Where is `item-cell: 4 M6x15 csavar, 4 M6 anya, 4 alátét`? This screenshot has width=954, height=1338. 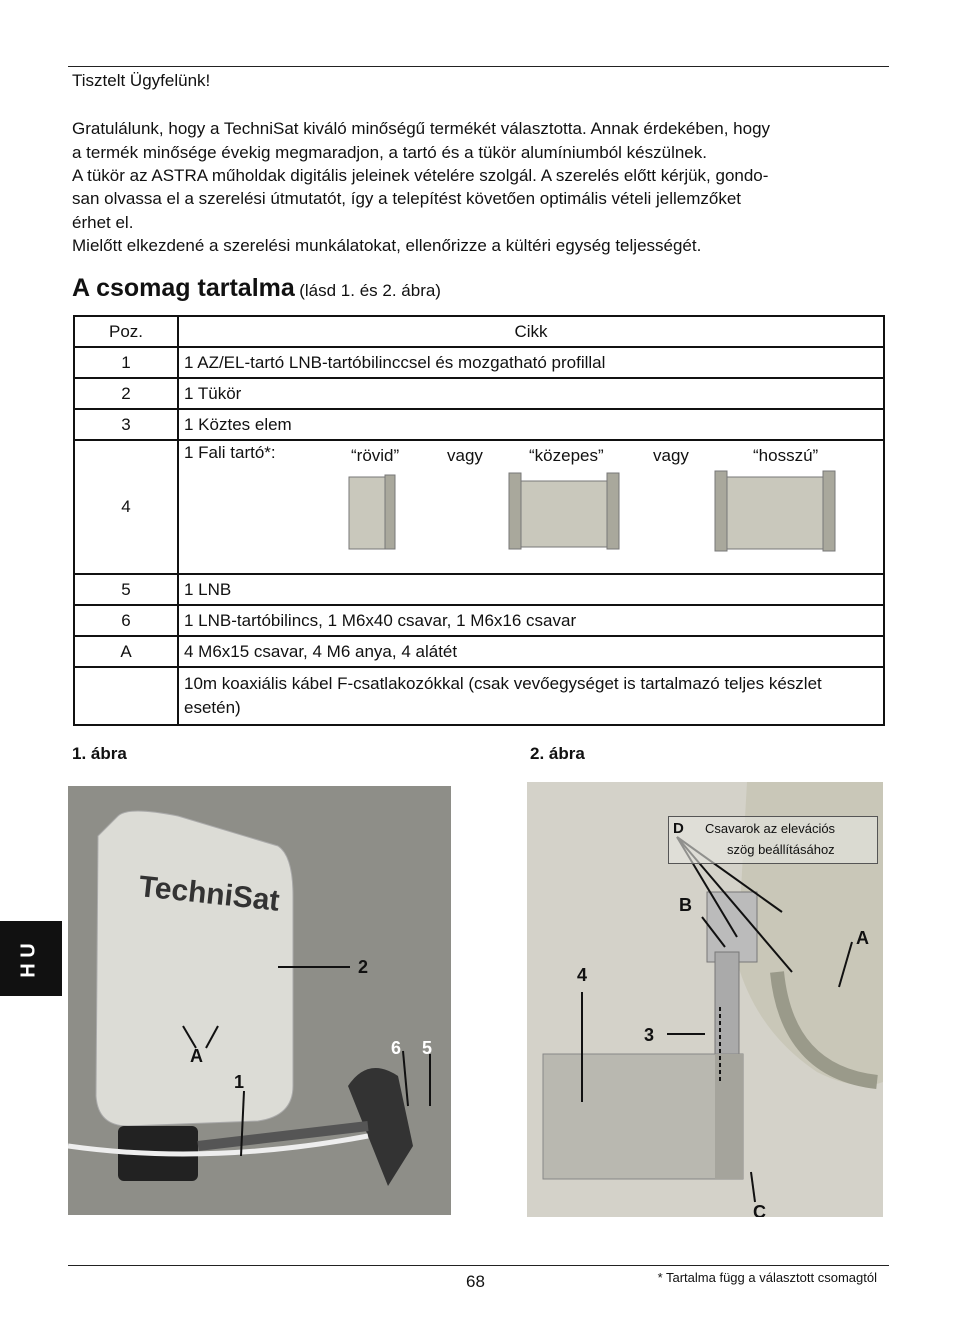 item-cell: 4 M6x15 csavar, 4 M6 anya, 4 alátét is located at coordinates (531, 651).